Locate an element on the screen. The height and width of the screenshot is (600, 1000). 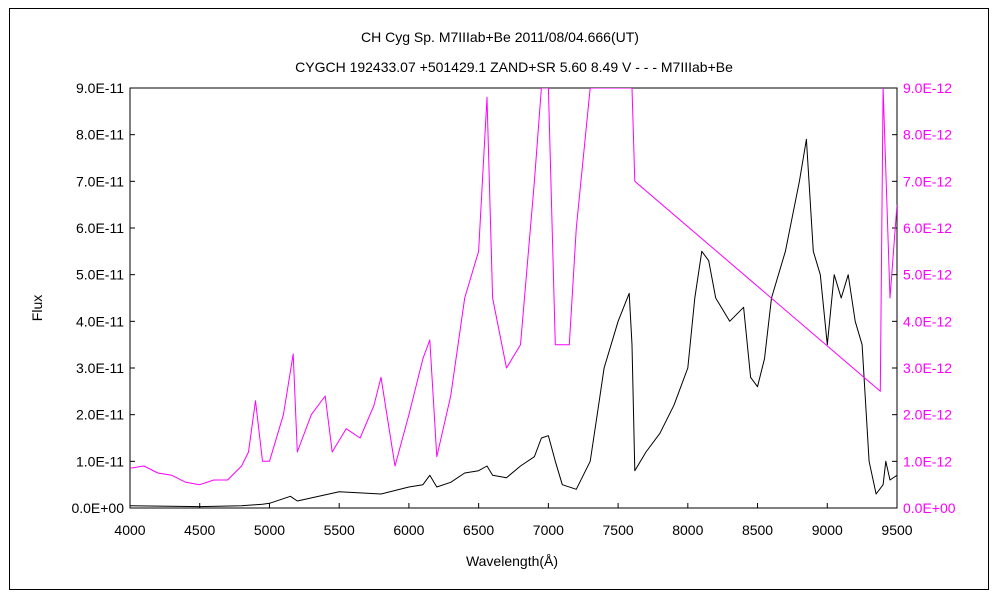
y-left-tick-label: 0.0E+00 is located at coordinates (97, 508).